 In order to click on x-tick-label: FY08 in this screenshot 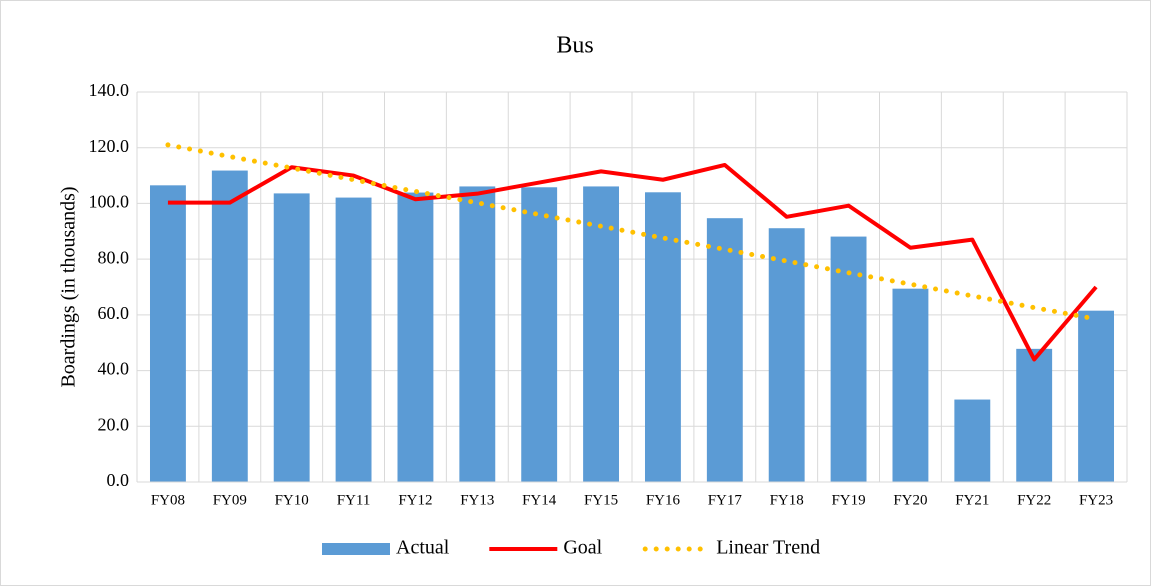, I will do `click(168, 500)`.